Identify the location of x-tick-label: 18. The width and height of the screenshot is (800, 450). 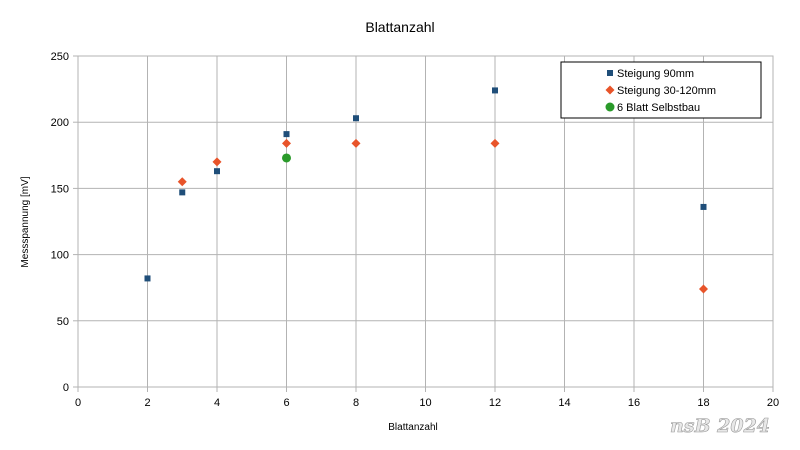
(703, 403).